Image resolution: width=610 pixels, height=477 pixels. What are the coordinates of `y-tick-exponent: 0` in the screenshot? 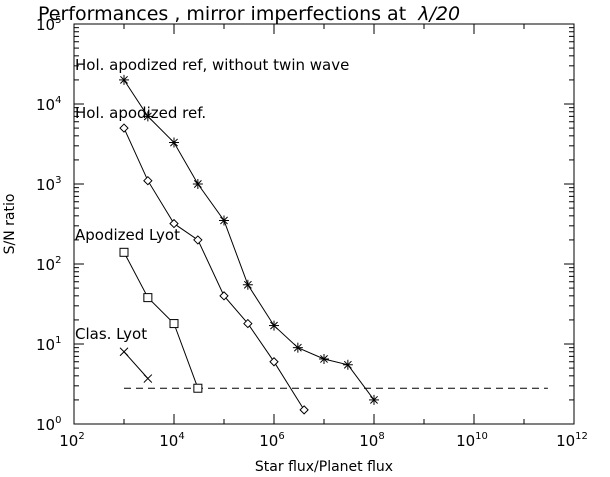 It's located at (58, 420).